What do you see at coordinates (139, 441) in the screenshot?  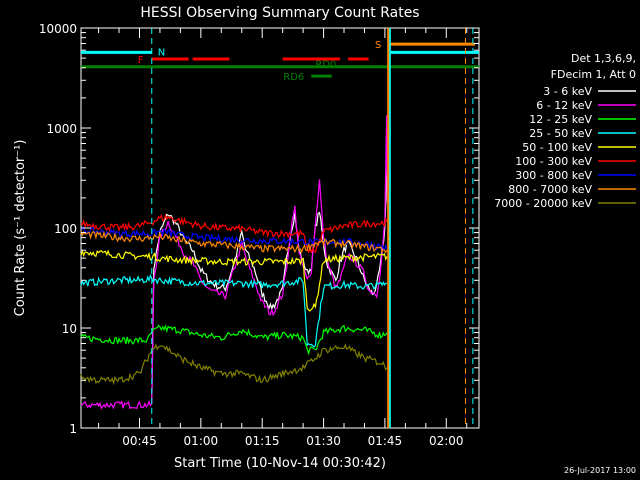 I see `x-tick-label-0: 00:45` at bounding box center [139, 441].